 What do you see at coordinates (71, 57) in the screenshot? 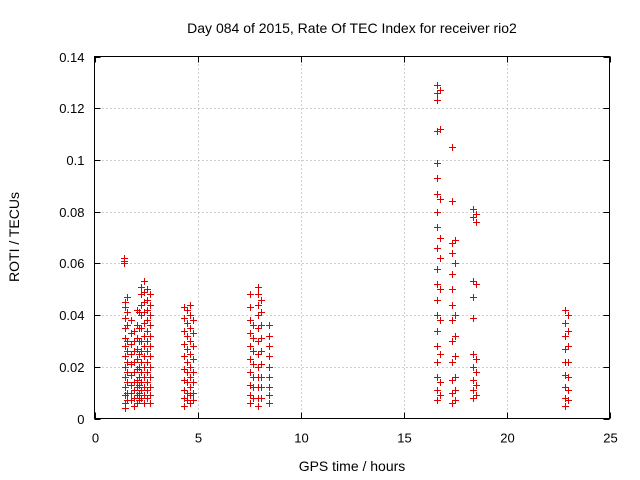
I see `y-tick-label: 0.14` at bounding box center [71, 57].